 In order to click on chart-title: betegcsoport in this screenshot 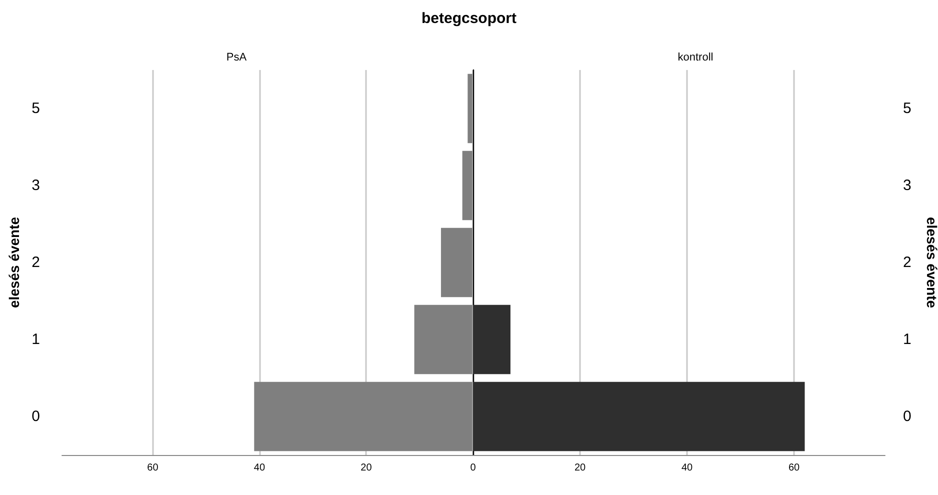, I will do `click(469, 18)`.